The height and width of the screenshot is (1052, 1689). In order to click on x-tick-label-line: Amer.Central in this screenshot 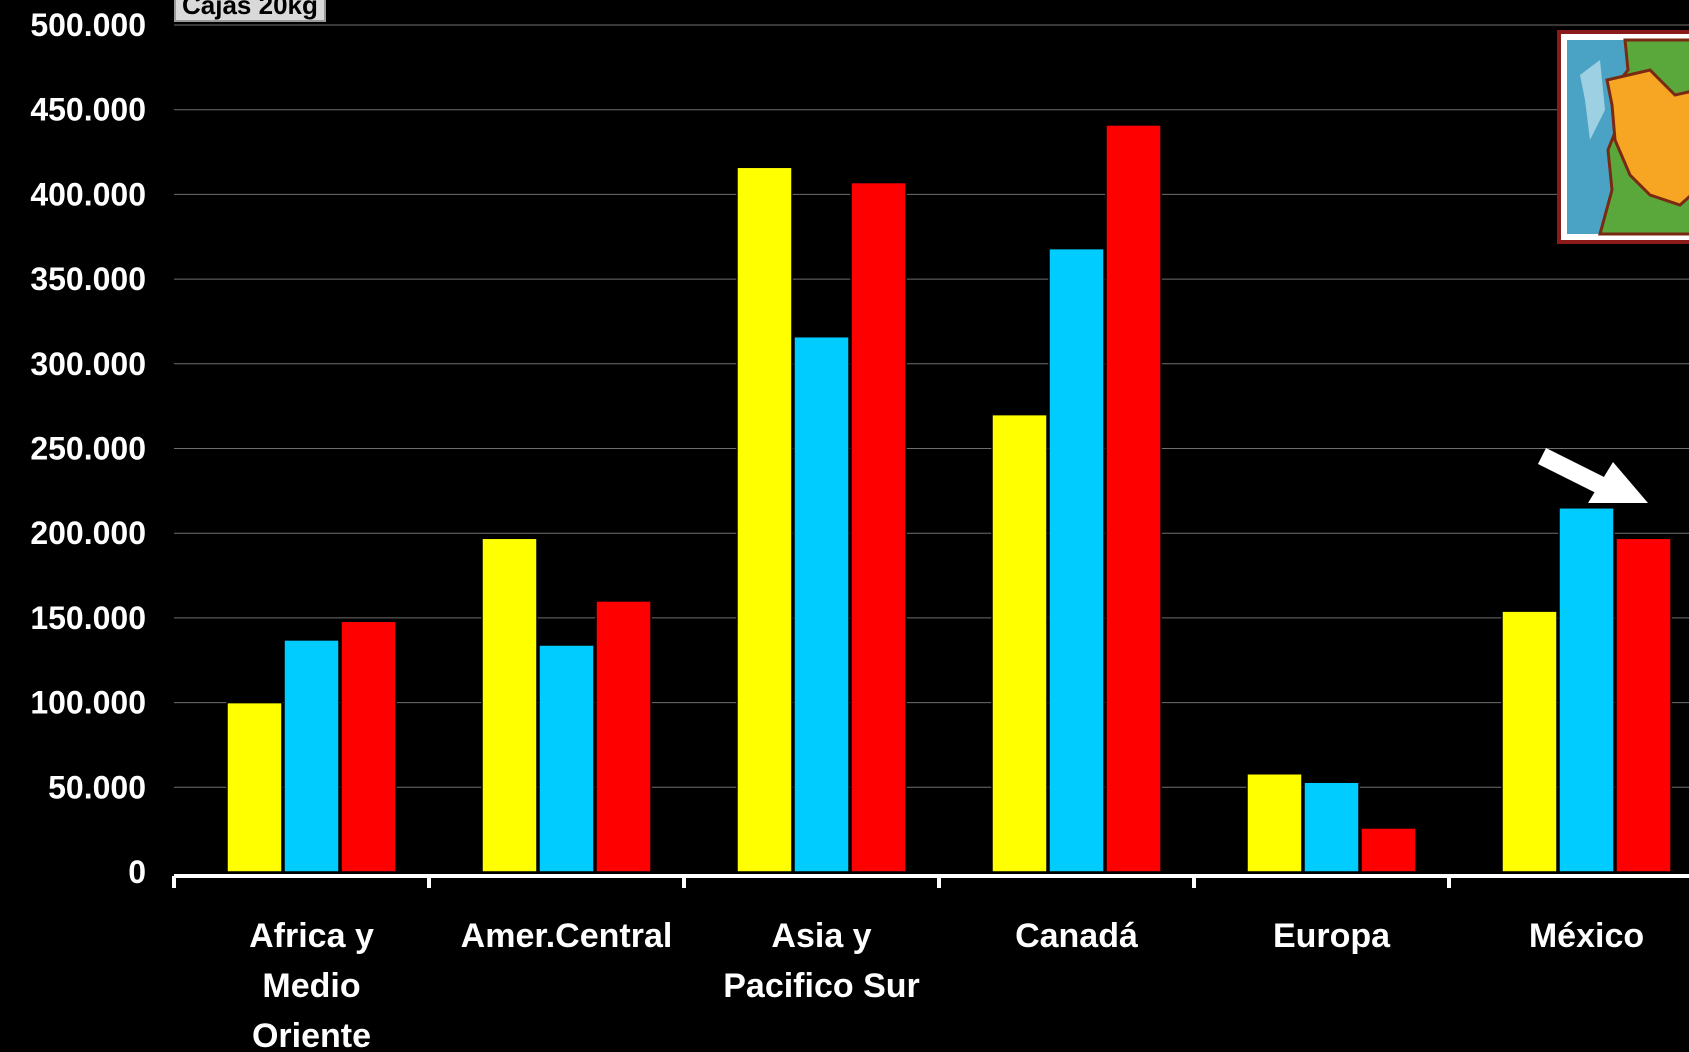, I will do `click(567, 936)`.